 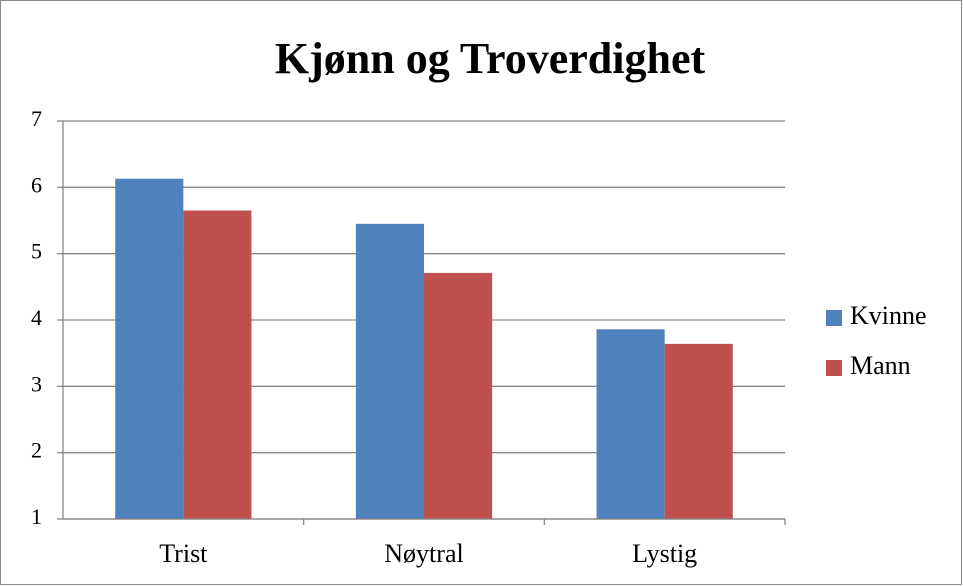 What do you see at coordinates (36, 516) in the screenshot?
I see `y-tick-label: 1` at bounding box center [36, 516].